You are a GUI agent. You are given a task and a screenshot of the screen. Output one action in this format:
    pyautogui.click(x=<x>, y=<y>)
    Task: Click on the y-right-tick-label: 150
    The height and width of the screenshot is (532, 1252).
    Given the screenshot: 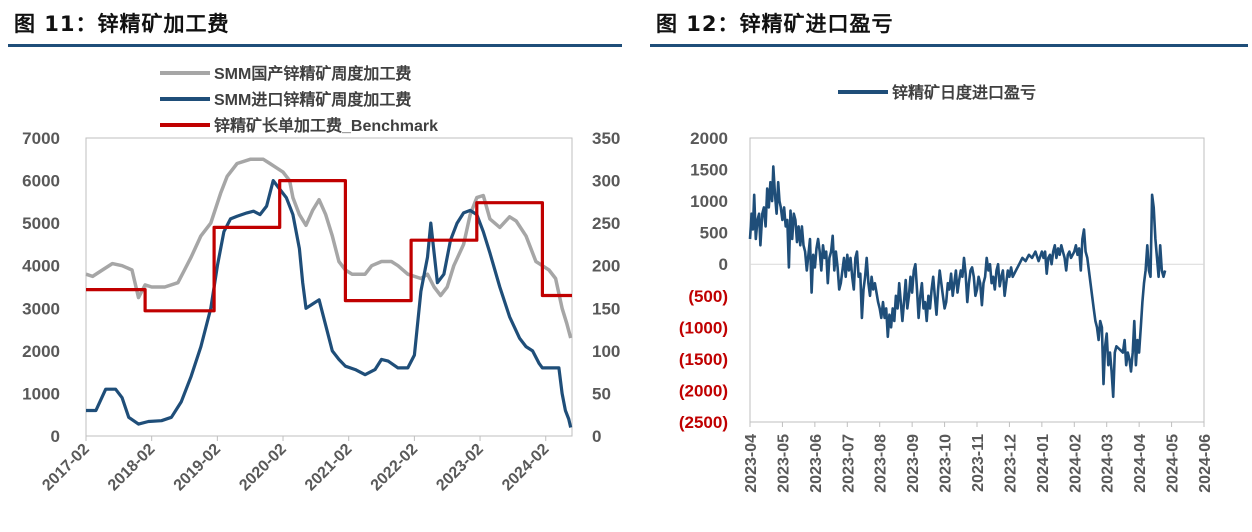 What is the action you would take?
    pyautogui.click(x=606, y=308)
    